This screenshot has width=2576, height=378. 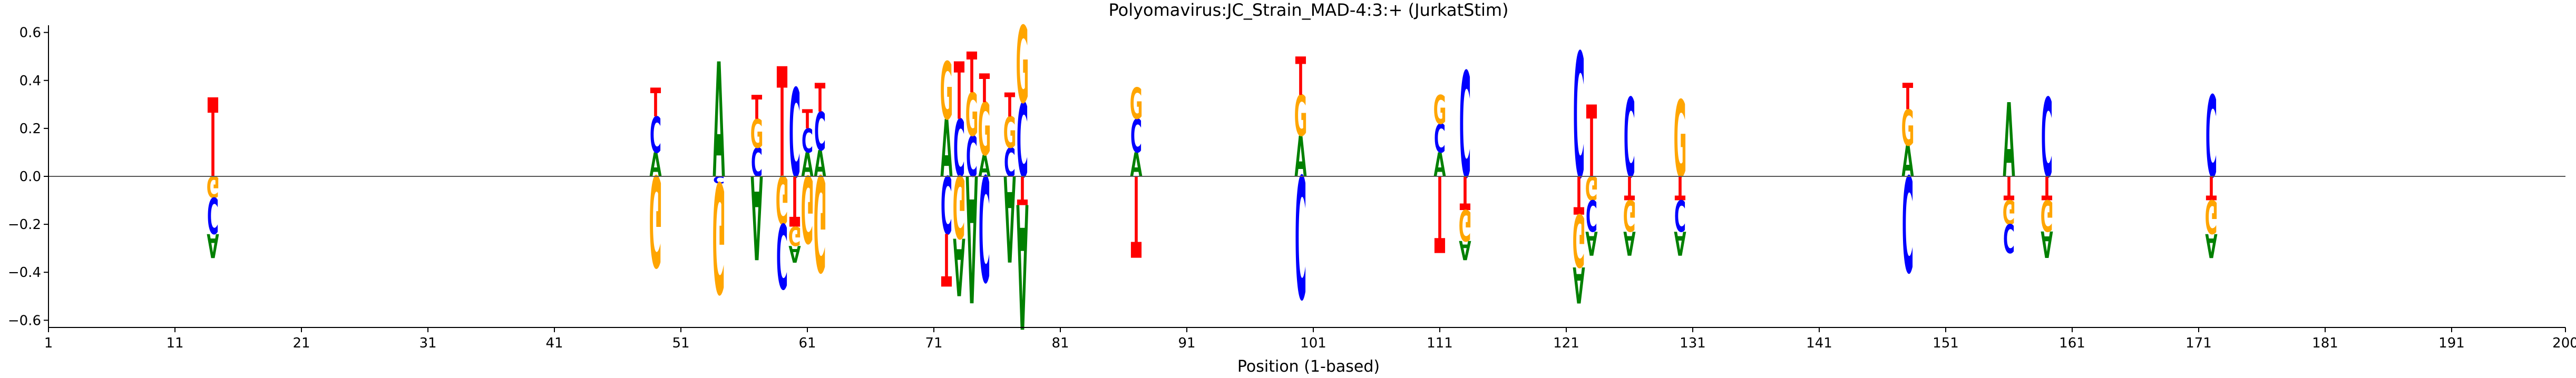 What do you see at coordinates (1300, 77) in the screenshot?
I see `logo-letter-t-pos-100: T` at bounding box center [1300, 77].